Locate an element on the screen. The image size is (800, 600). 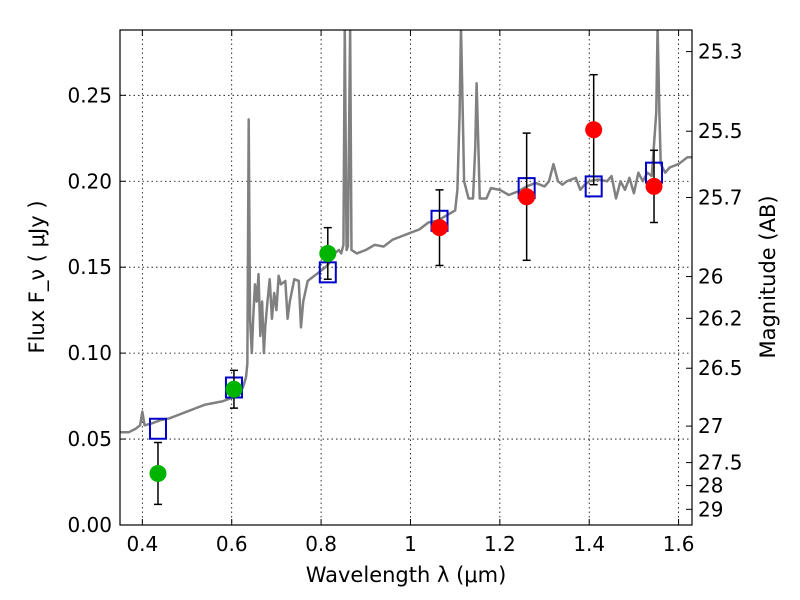
x-tick-label: 1.2 is located at coordinates (500, 544).